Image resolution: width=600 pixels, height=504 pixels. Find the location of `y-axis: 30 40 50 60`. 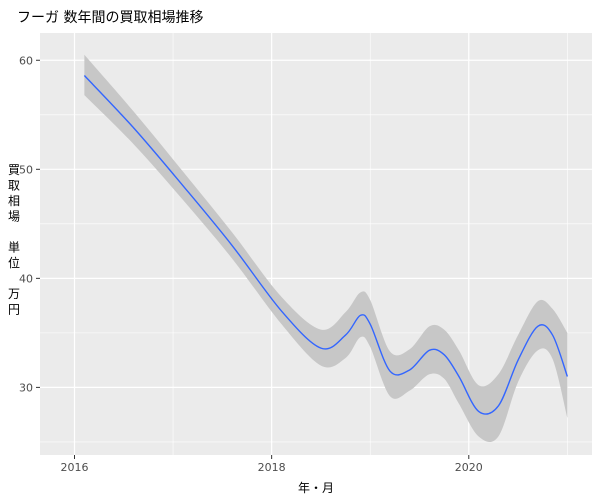

y-axis: 30 40 50 60 is located at coordinates (29, 224).